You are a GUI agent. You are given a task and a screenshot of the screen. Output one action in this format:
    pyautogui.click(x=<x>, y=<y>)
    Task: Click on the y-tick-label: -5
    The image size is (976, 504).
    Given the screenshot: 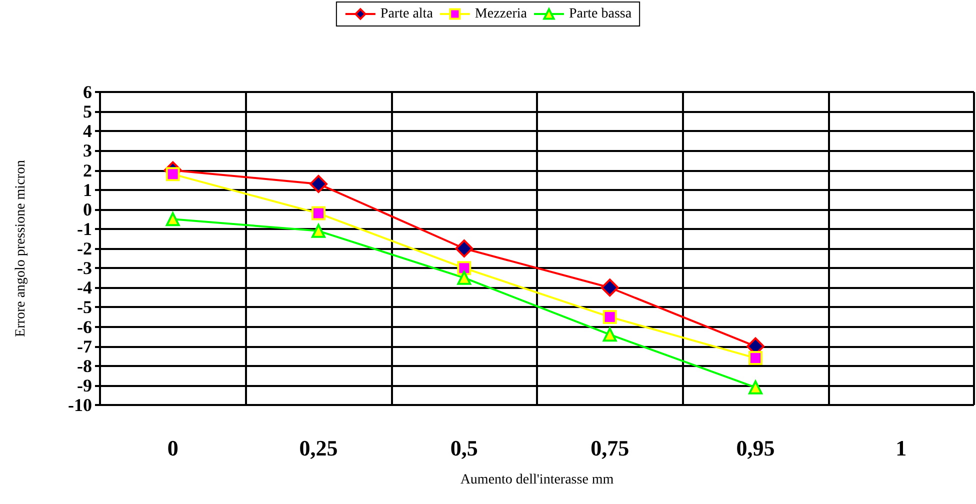 What is the action you would take?
    pyautogui.click(x=84, y=307)
    